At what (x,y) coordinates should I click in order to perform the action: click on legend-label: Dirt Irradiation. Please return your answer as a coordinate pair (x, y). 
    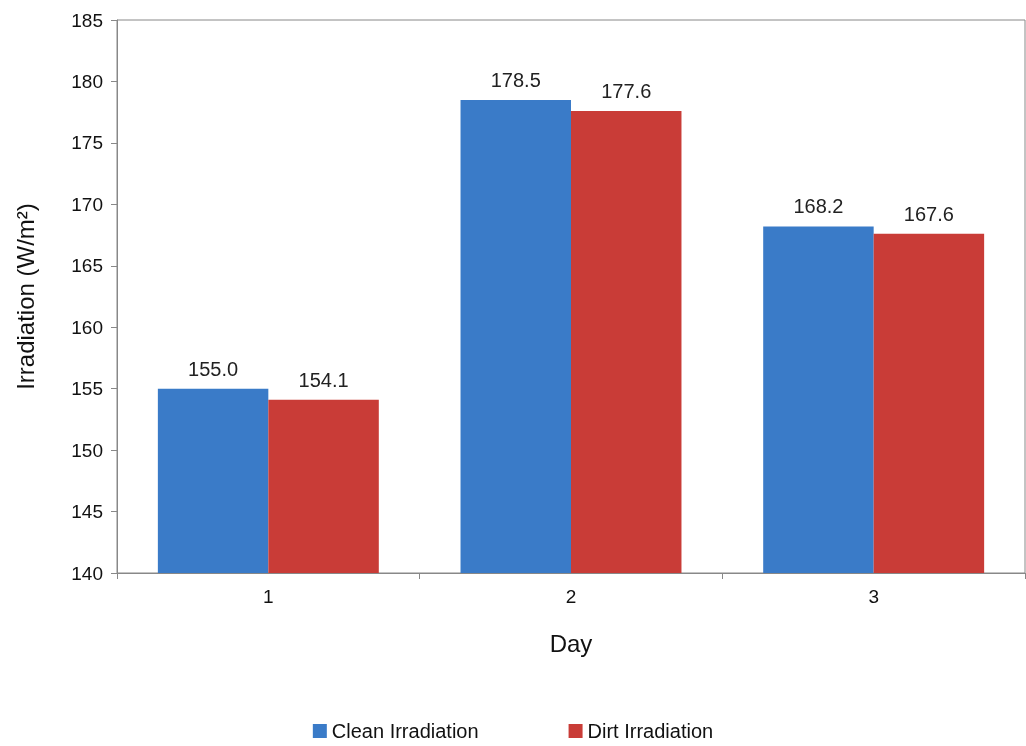
    Looking at the image, I should click on (650, 731).